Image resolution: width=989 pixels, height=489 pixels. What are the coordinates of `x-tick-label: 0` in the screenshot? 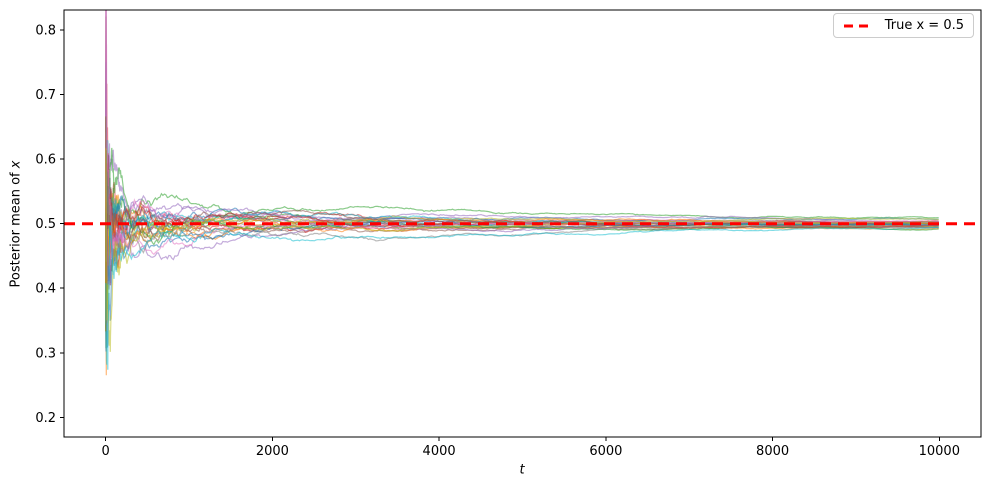 It's located at (106, 451).